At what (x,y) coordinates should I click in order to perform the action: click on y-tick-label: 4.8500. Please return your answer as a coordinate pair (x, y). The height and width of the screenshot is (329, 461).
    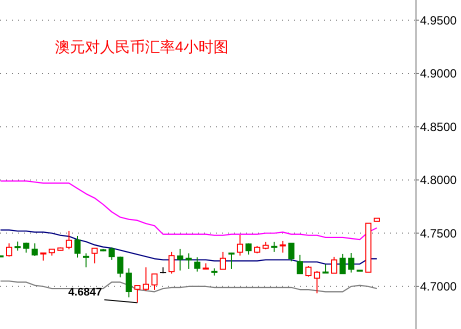
    Looking at the image, I should click on (439, 127).